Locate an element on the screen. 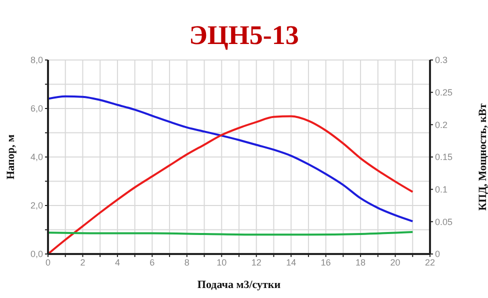 The height and width of the screenshot is (298, 488). x-tick-label: 18 is located at coordinates (361, 262).